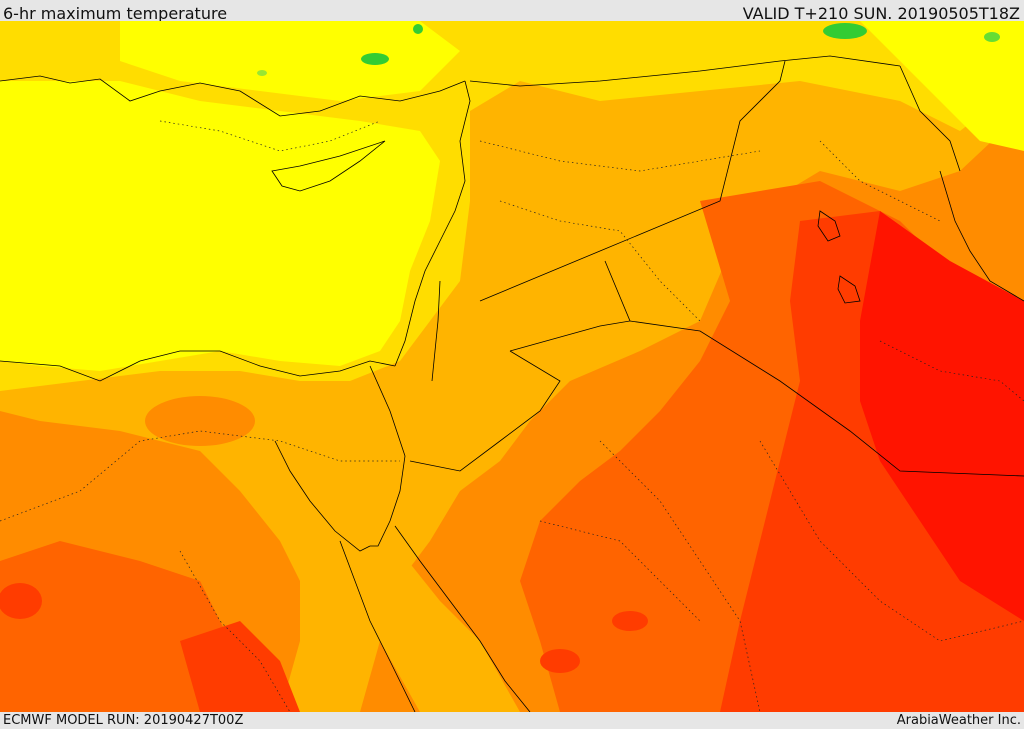  Describe the element at coordinates (290, 61) in the screenshot. I see `fill-bright-yellow-turkey` at that location.